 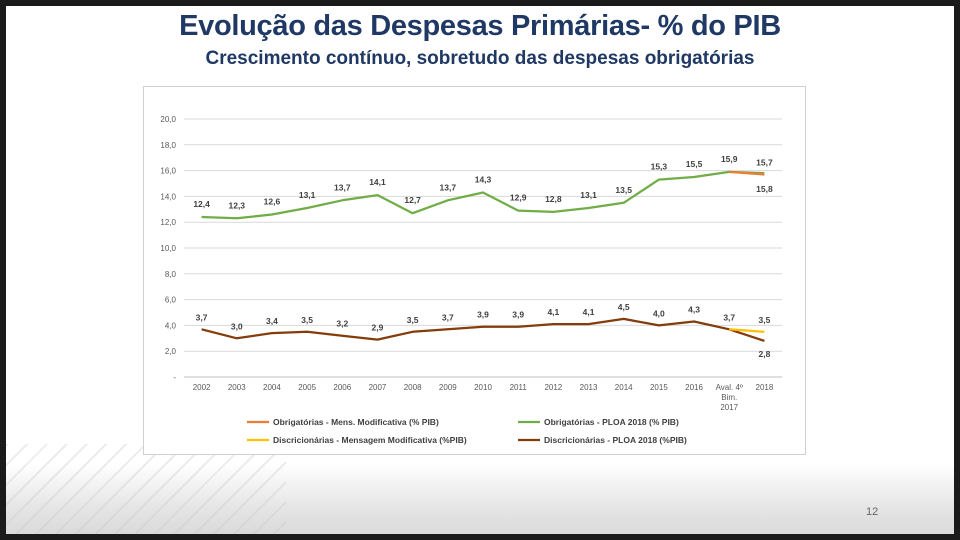 I want to click on x-tick-label: 2011, so click(x=519, y=387).